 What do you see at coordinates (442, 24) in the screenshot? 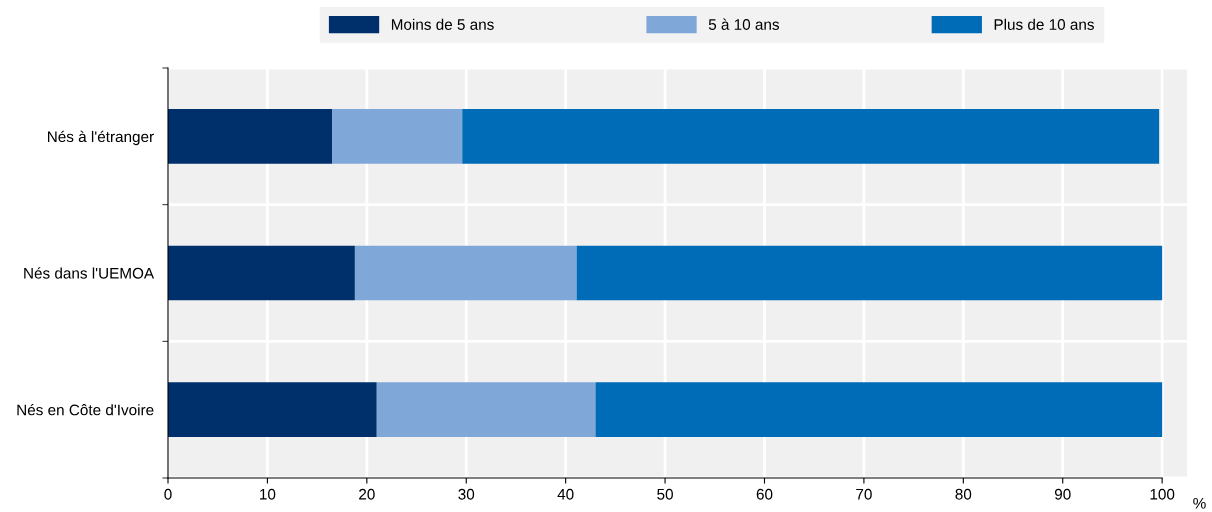
I see `legend-label: Moins de 5 ans` at bounding box center [442, 24].